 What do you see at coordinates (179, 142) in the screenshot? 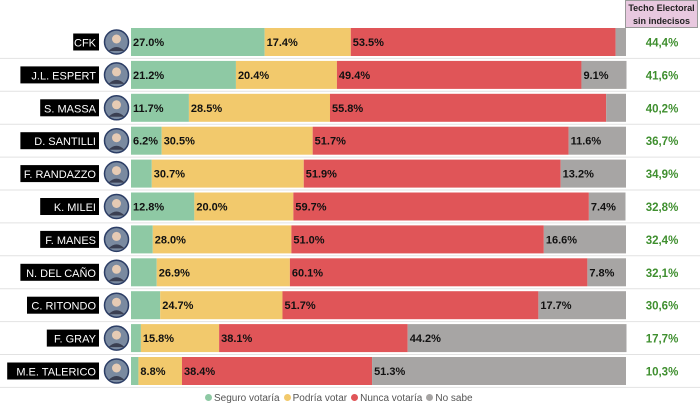
I see `data-label: 30.5%` at bounding box center [179, 142].